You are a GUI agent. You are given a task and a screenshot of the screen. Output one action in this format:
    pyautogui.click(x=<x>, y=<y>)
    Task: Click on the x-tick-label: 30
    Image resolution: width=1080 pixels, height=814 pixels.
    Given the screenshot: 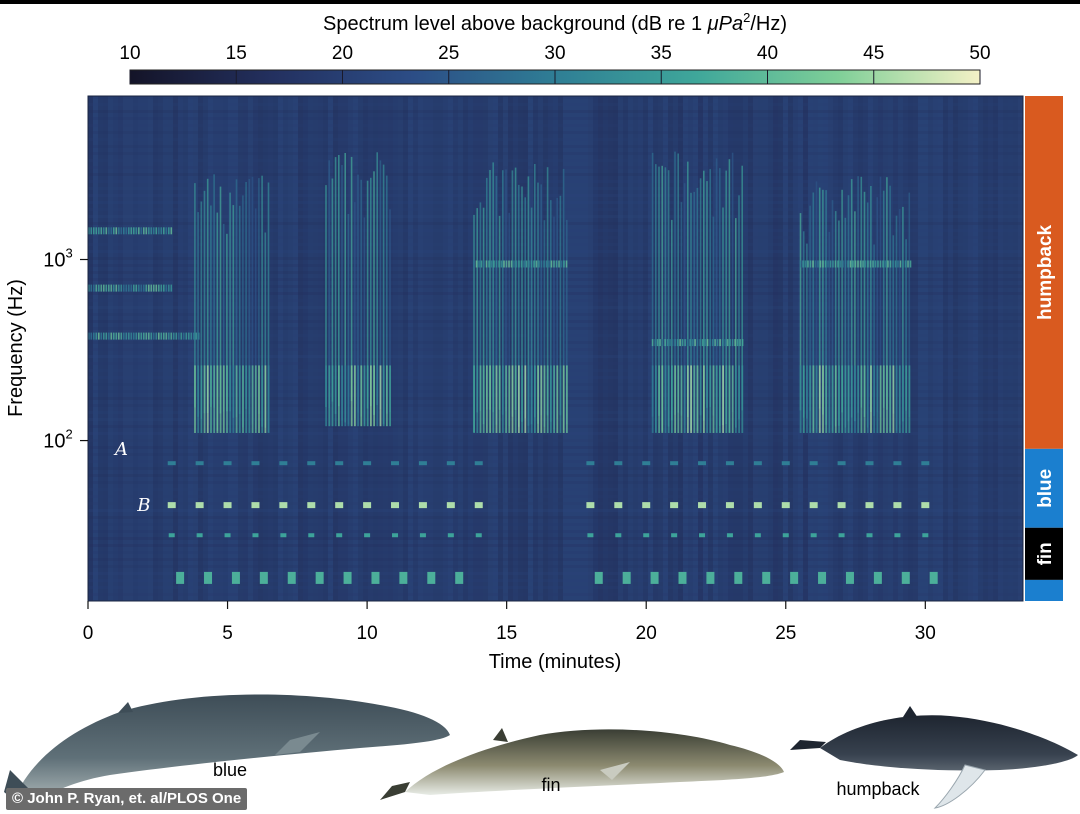 What is the action you would take?
    pyautogui.click(x=925, y=633)
    